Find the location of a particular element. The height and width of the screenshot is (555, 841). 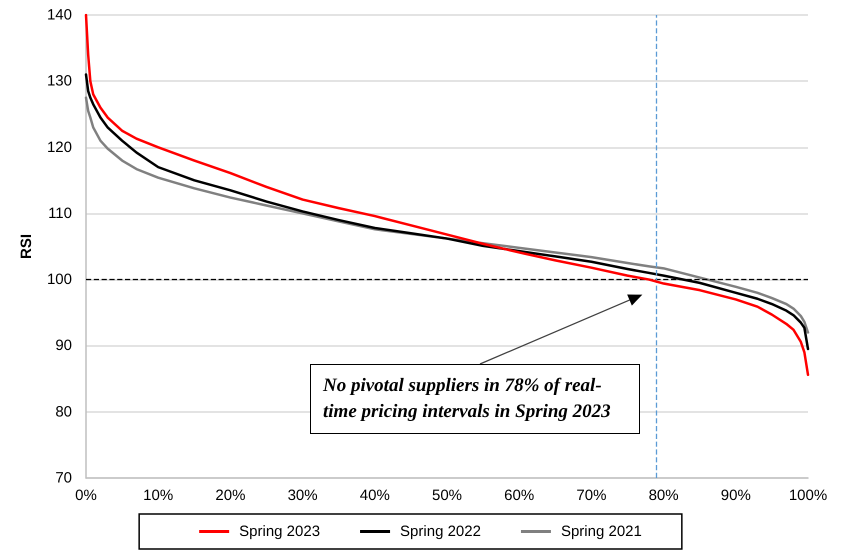

x-tick-label: 80% is located at coordinates (663, 495).